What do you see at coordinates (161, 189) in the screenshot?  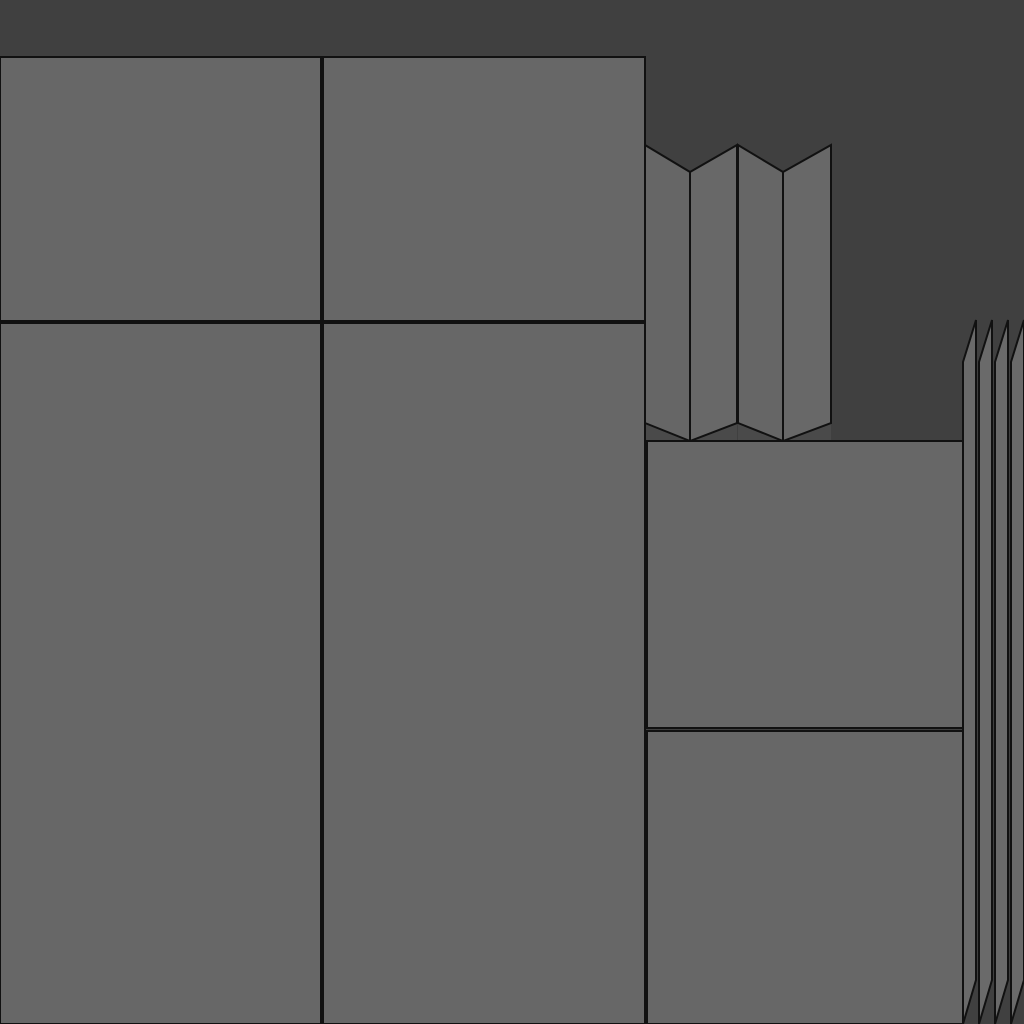 I see `large-flat-panel-upper-left` at bounding box center [161, 189].